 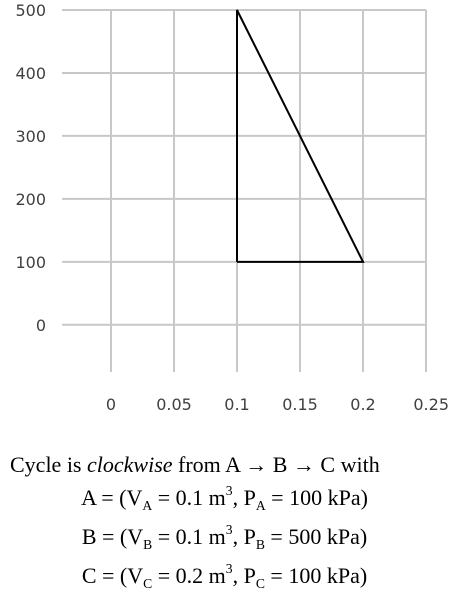 What do you see at coordinates (89, 575) in the screenshot?
I see `state-c-label: C` at bounding box center [89, 575].